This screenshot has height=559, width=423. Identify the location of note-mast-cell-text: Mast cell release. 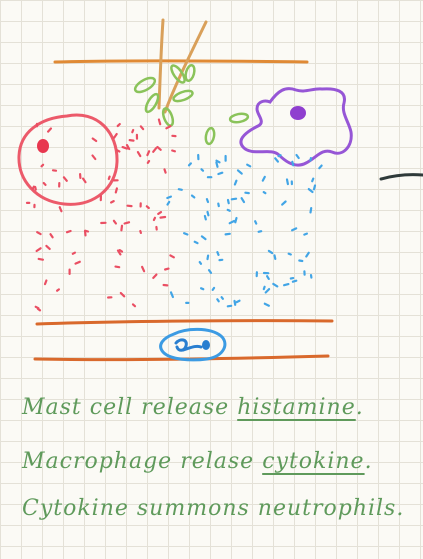
(130, 407).